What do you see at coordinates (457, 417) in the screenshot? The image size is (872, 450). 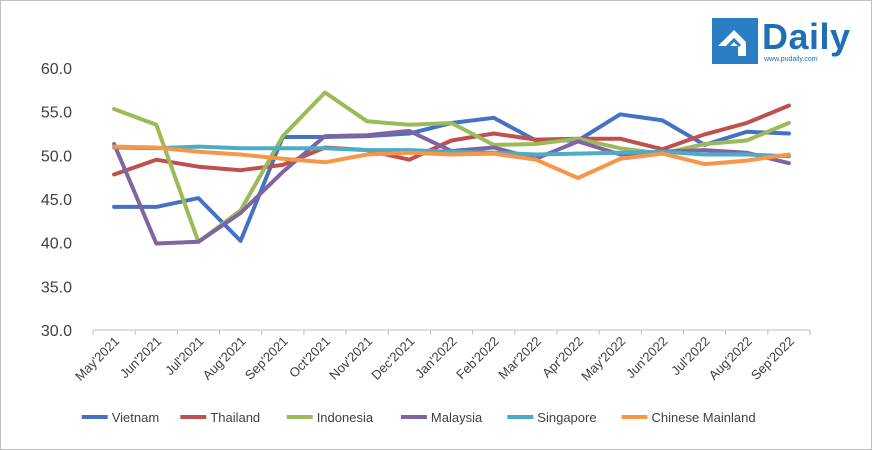 I see `legend-label: Malaysia` at bounding box center [457, 417].